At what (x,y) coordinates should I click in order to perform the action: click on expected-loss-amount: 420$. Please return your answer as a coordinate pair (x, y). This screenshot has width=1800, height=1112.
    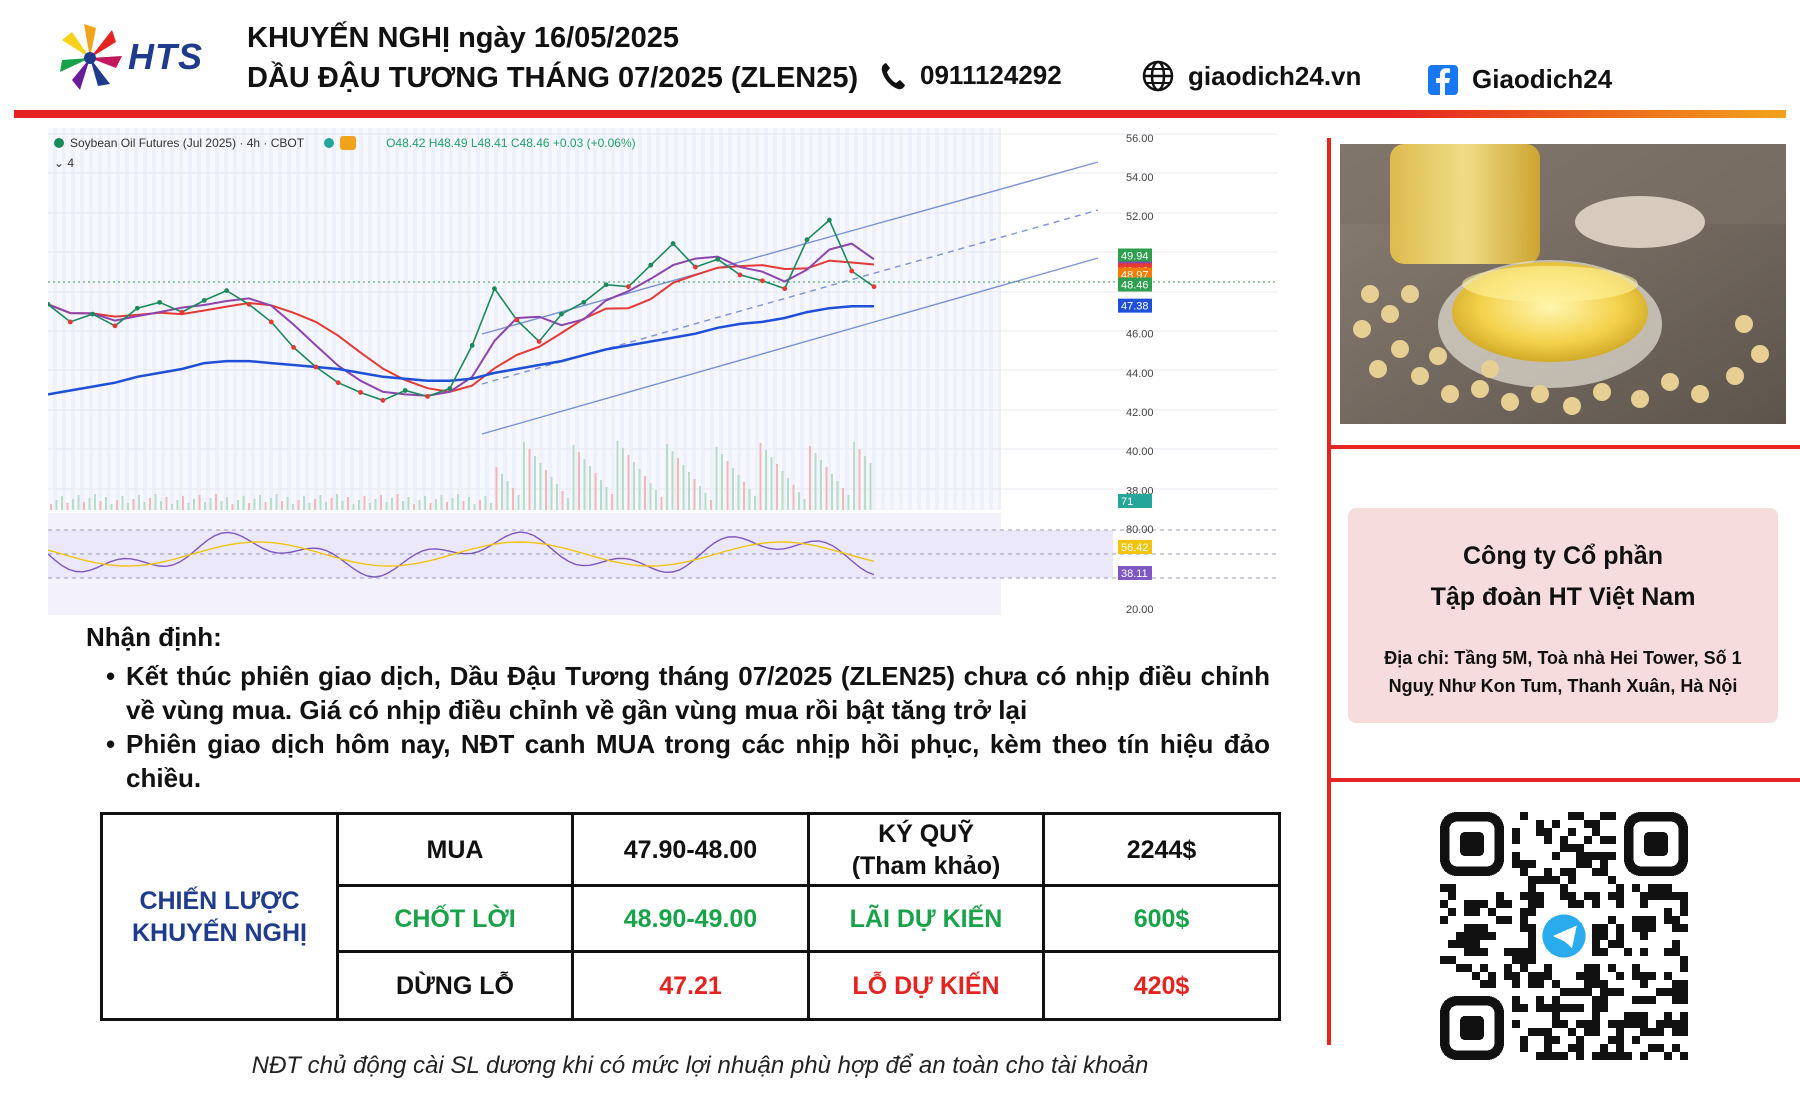
    Looking at the image, I should click on (1161, 985).